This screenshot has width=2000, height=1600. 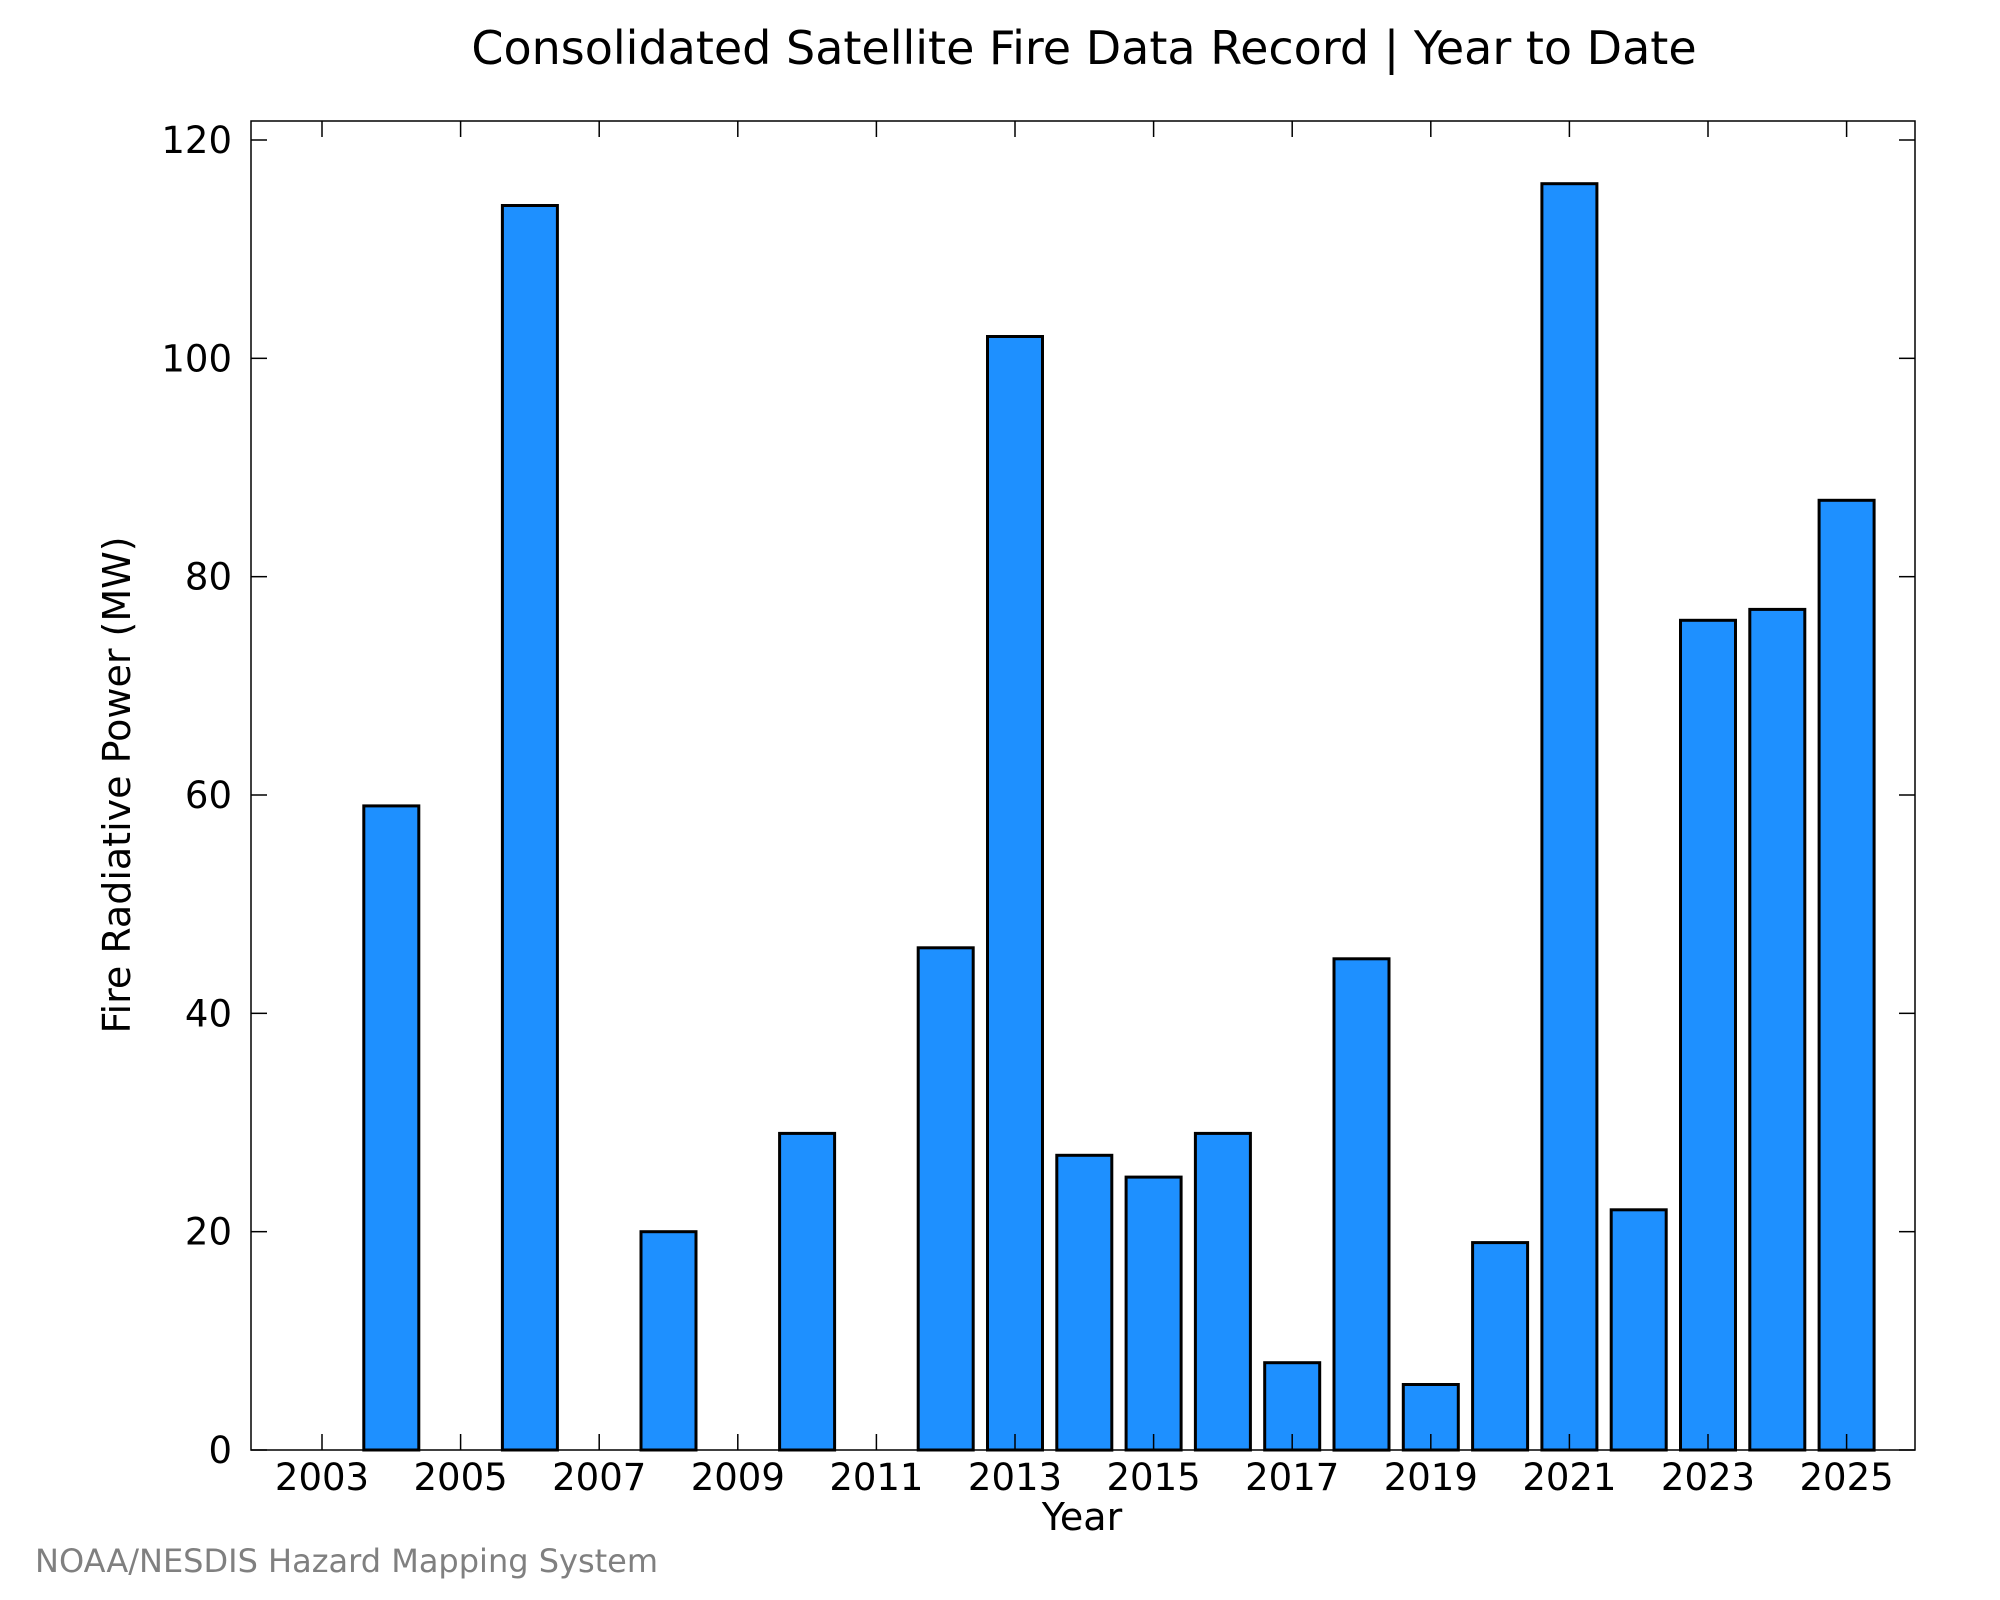 What do you see at coordinates (1222, 1291) in the screenshot?
I see `bar-2016` at bounding box center [1222, 1291].